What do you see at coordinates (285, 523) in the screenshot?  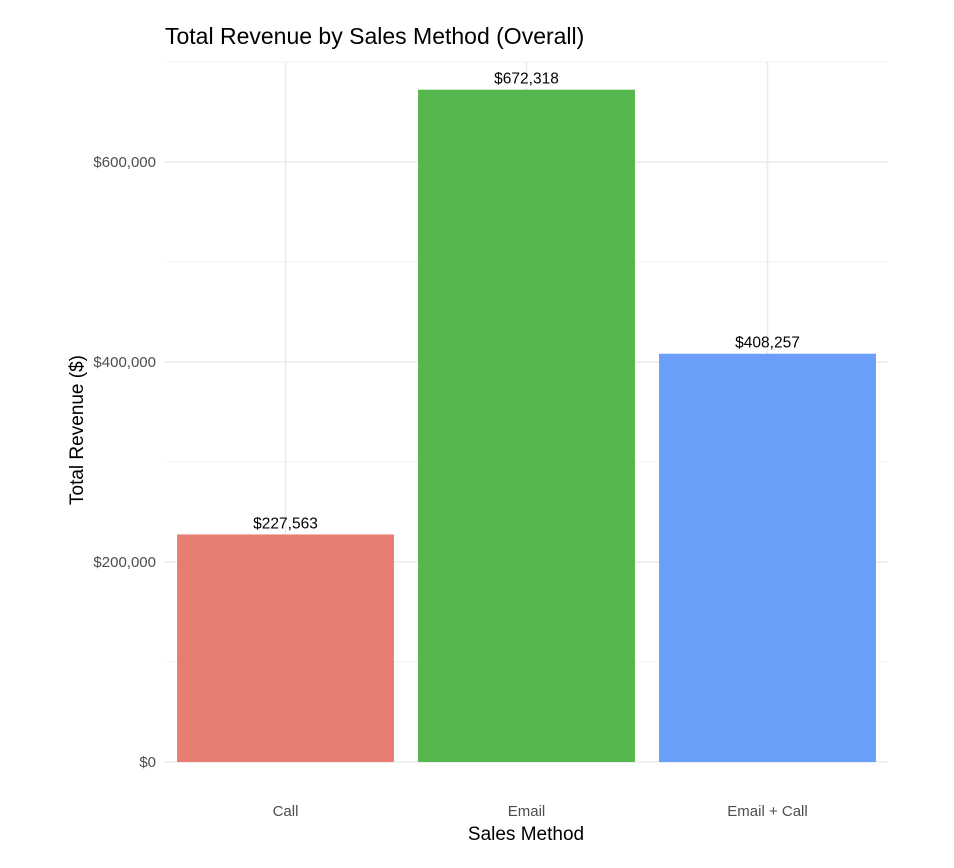 I see `bar-value-label: $227,563` at bounding box center [285, 523].